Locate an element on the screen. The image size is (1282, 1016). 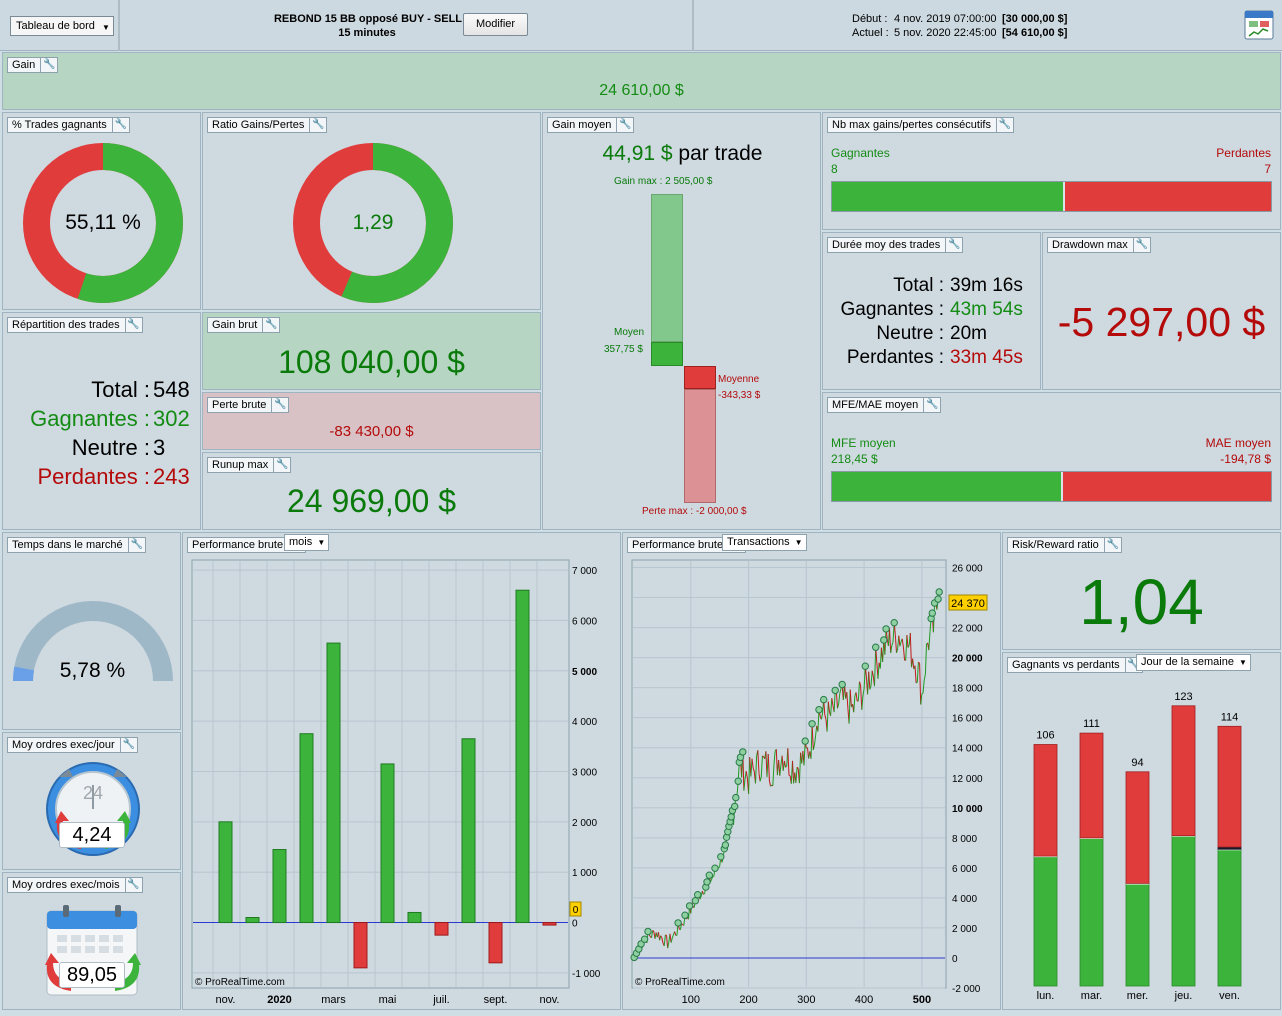
zero-tag is located at coordinates (575, 909).